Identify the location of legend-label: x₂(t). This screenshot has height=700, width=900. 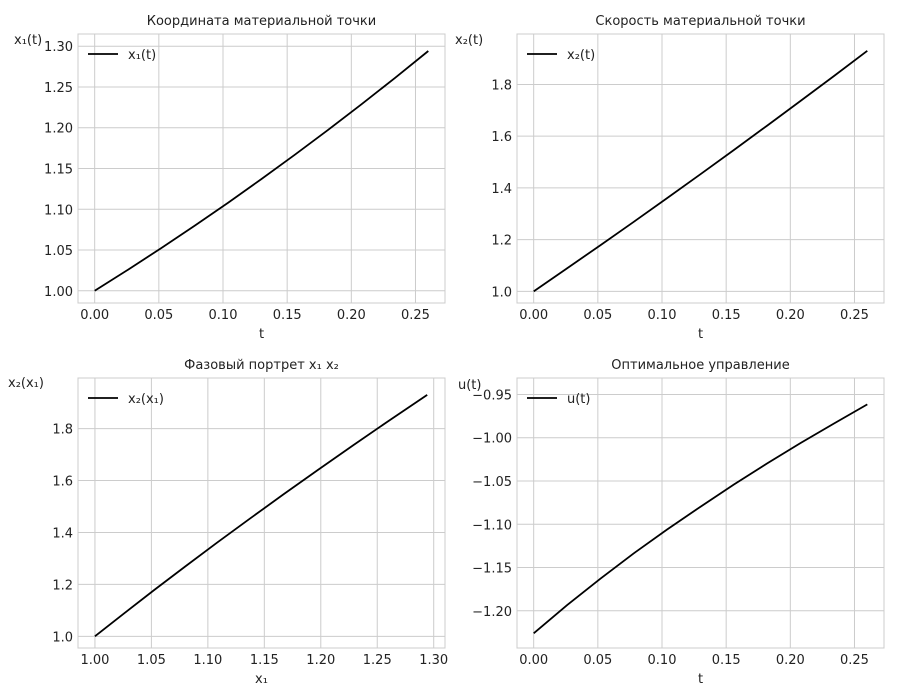
(581, 55).